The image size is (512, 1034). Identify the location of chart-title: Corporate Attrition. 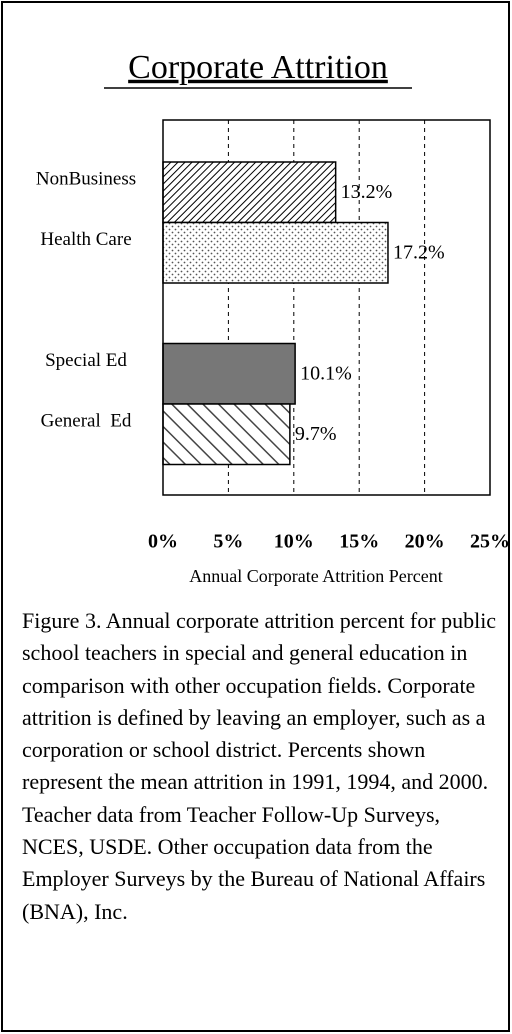
(258, 67).